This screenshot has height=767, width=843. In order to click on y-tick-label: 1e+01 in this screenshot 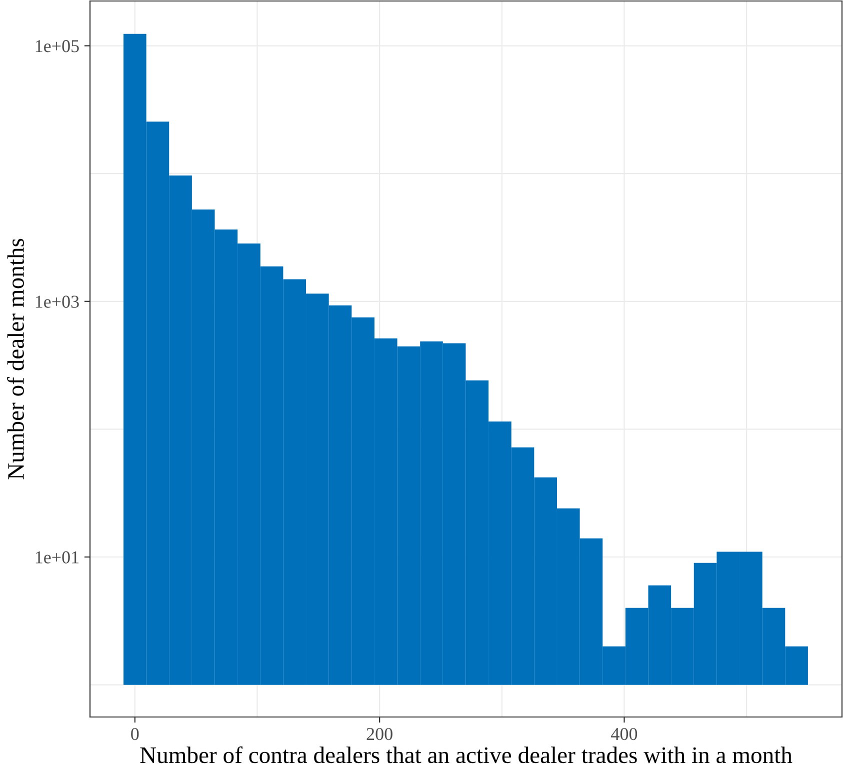, I will do `click(57, 557)`.